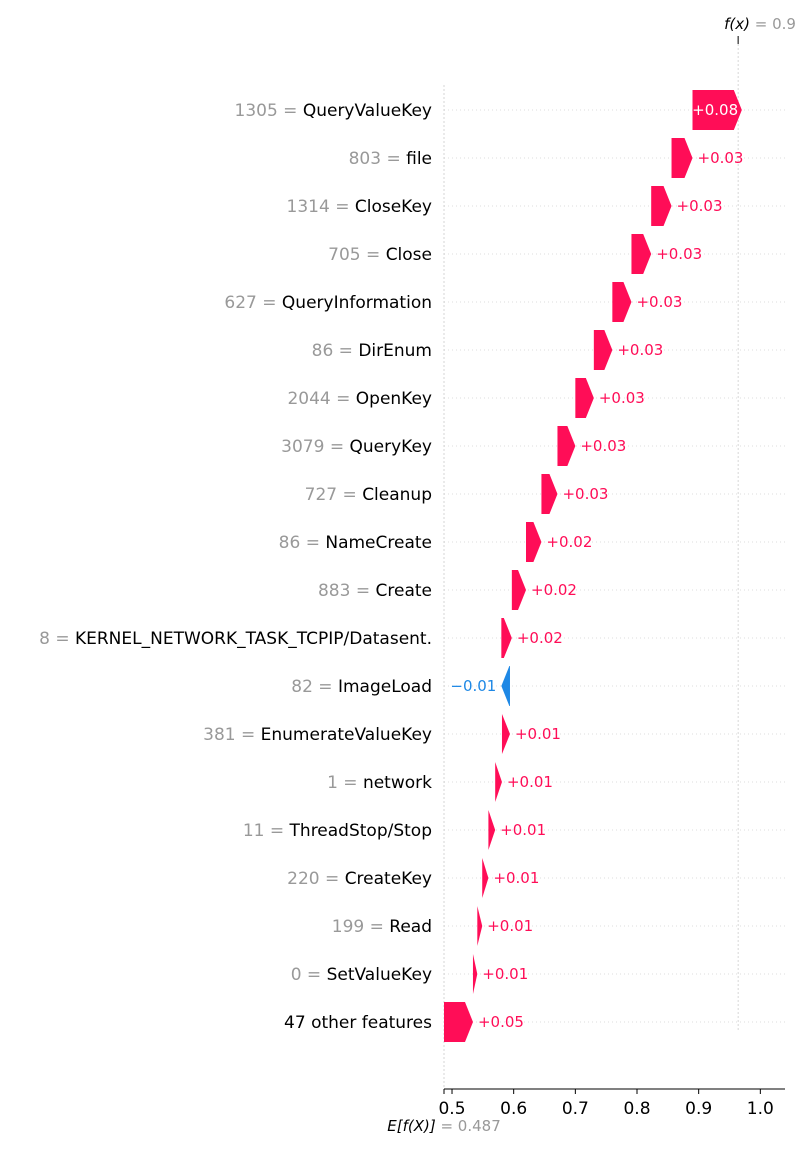 Image resolution: width=800 pixels, height=1150 pixels. I want to click on feature-label: 1305 = QueryValueKey, so click(334, 111).